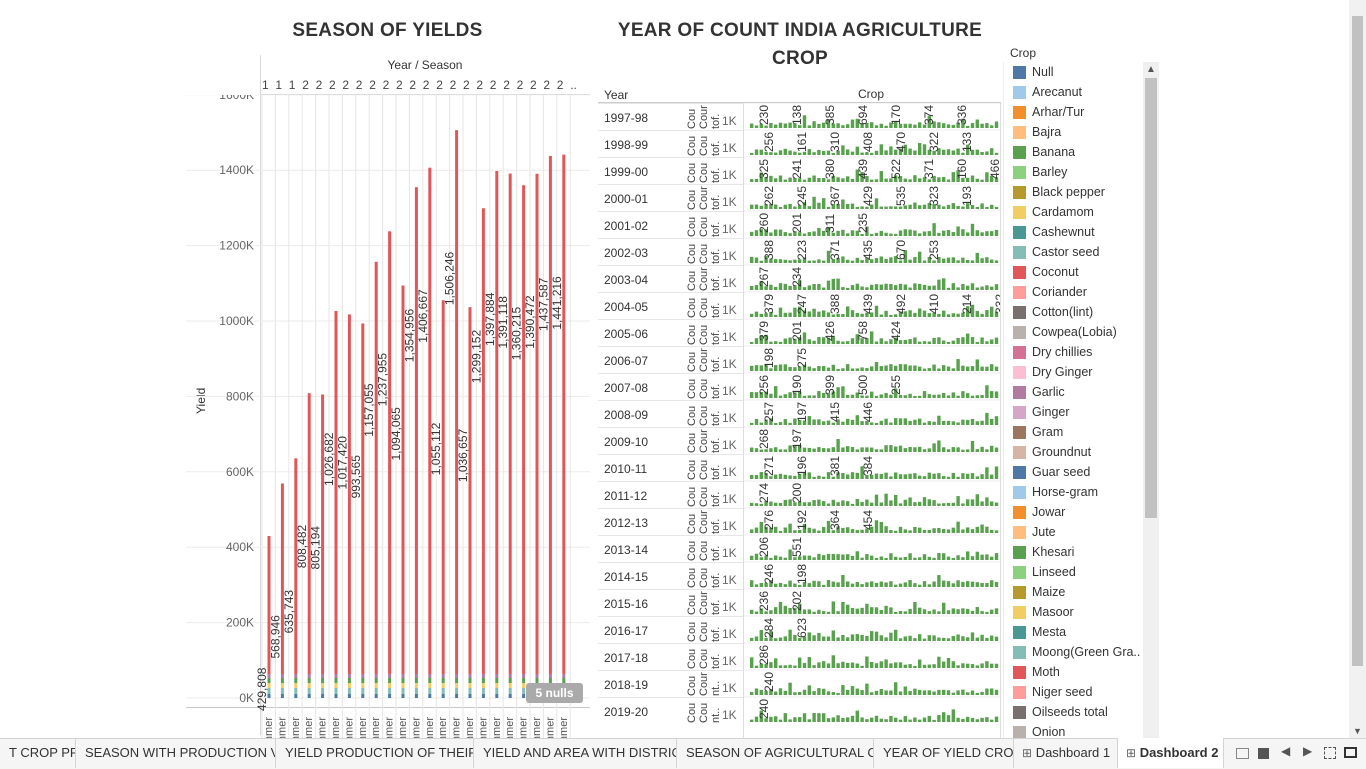  What do you see at coordinates (1043, 555) in the screenshot?
I see `legend-item: Khesari` at bounding box center [1043, 555].